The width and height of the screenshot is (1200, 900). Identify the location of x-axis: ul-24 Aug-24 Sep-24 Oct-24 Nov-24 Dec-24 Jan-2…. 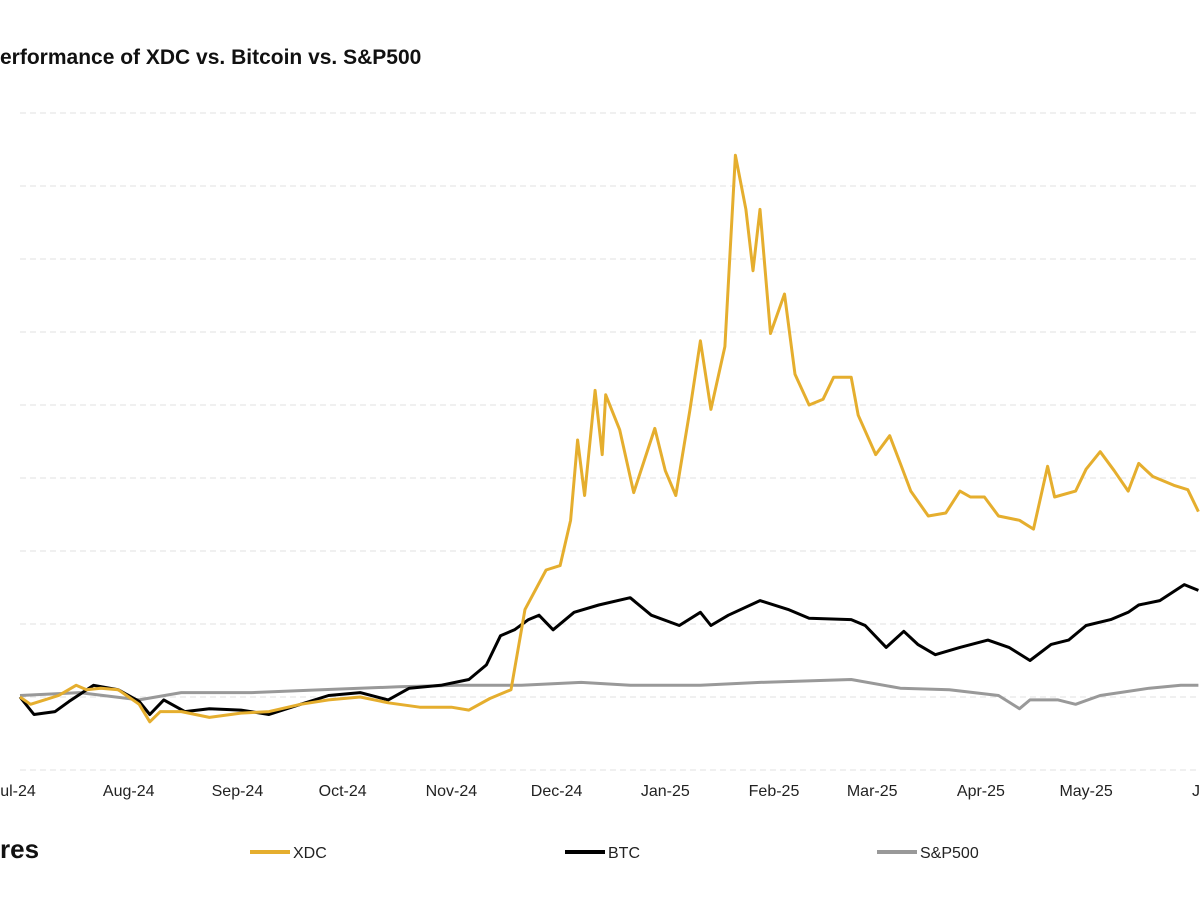
(600, 791).